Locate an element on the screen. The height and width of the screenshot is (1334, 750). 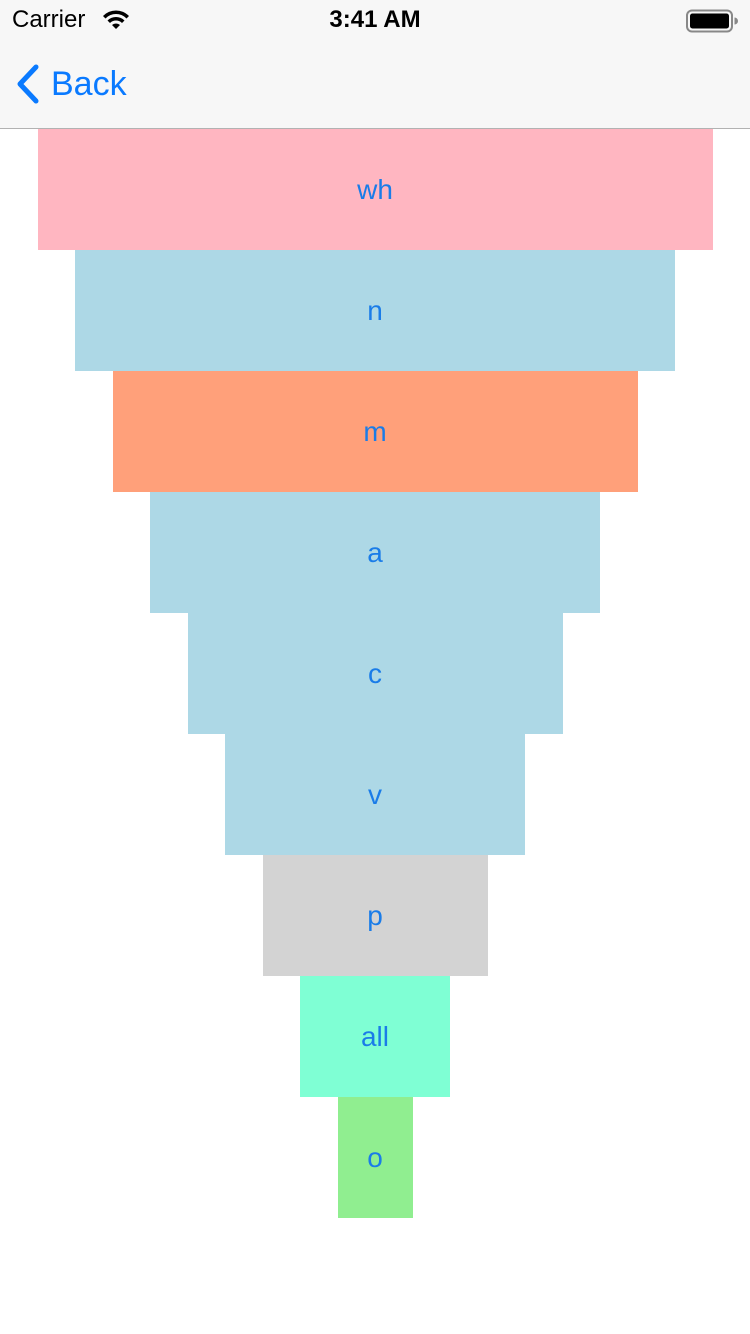
funnel-step-m: m is located at coordinates (375, 431).